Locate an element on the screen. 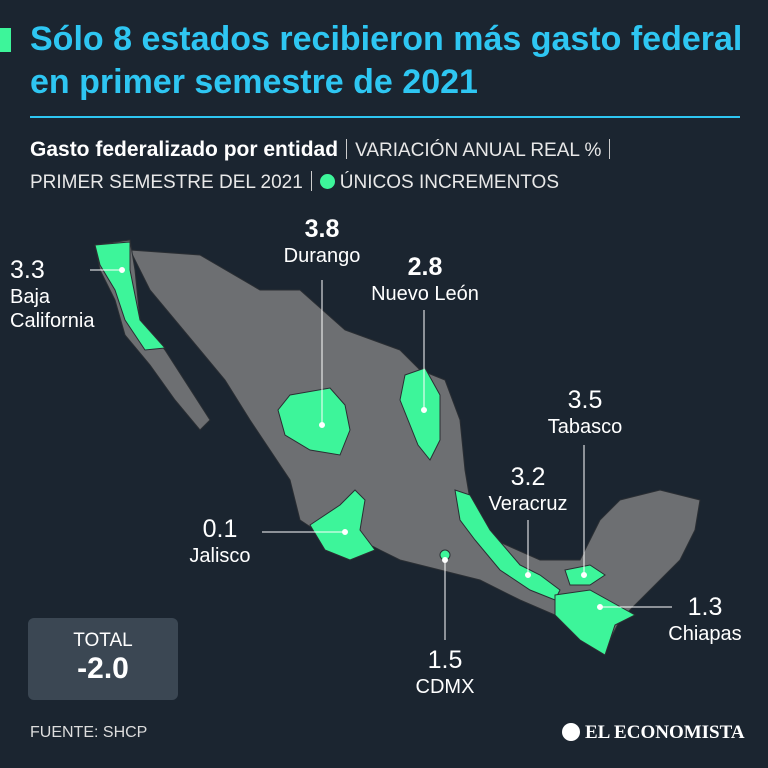  state-name: Tabasco is located at coordinates (585, 427).